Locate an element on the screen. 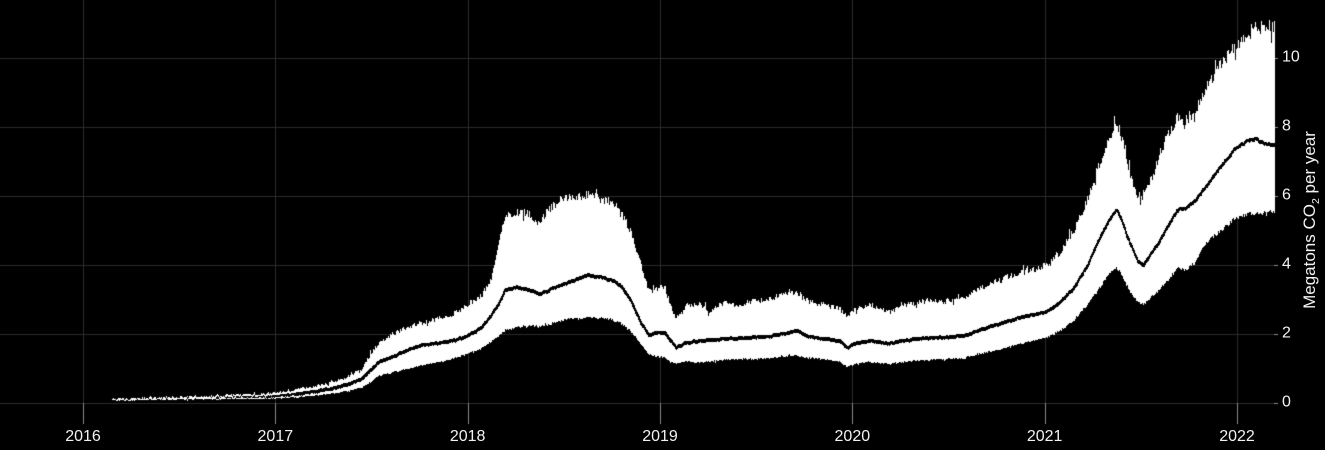 The width and height of the screenshot is (1325, 450). x-tick-2021: 2021 is located at coordinates (1044, 436).